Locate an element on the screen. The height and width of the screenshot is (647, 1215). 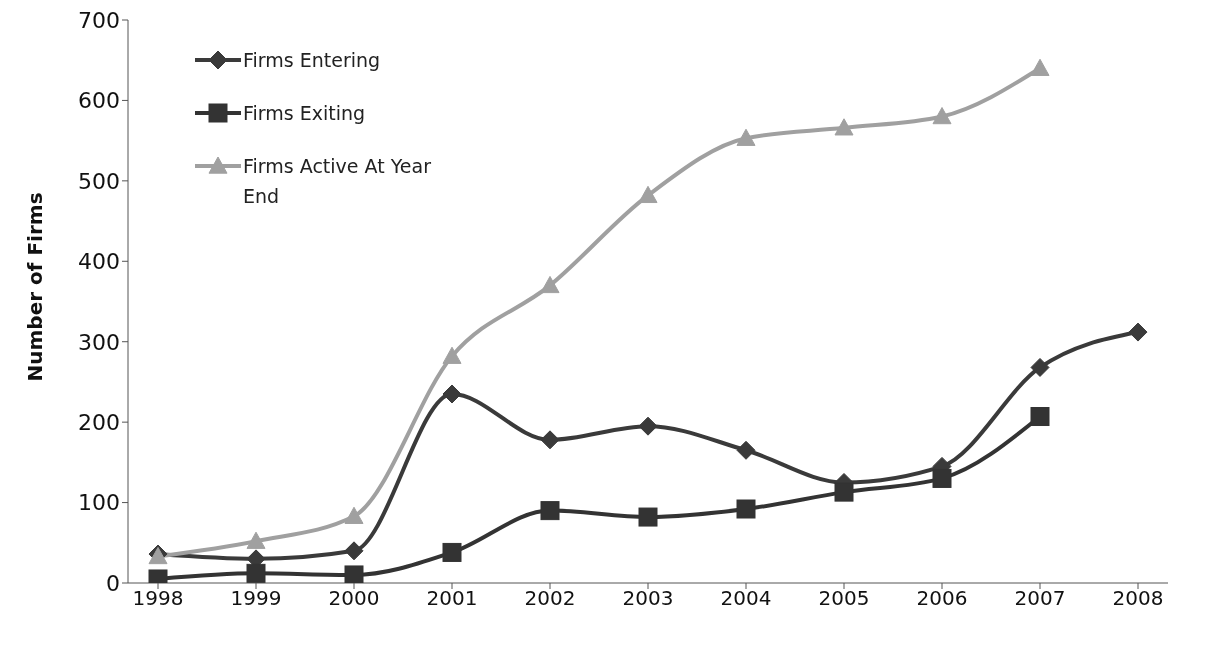
x-tick-label: 2000 is located at coordinates (354, 598).